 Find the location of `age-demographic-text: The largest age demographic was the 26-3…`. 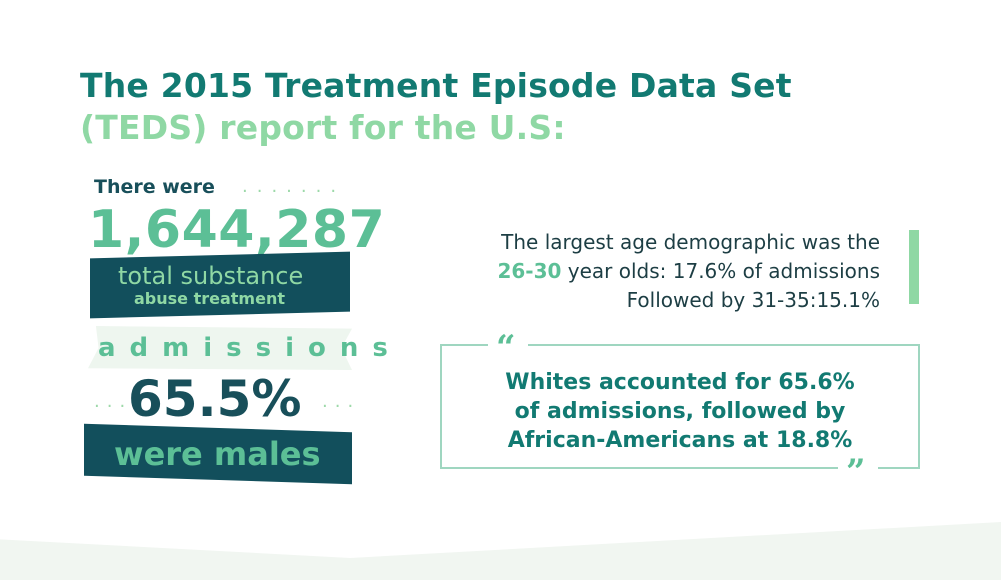

age-demographic-text: The largest age demographic was the 26-3… is located at coordinates (670, 271).